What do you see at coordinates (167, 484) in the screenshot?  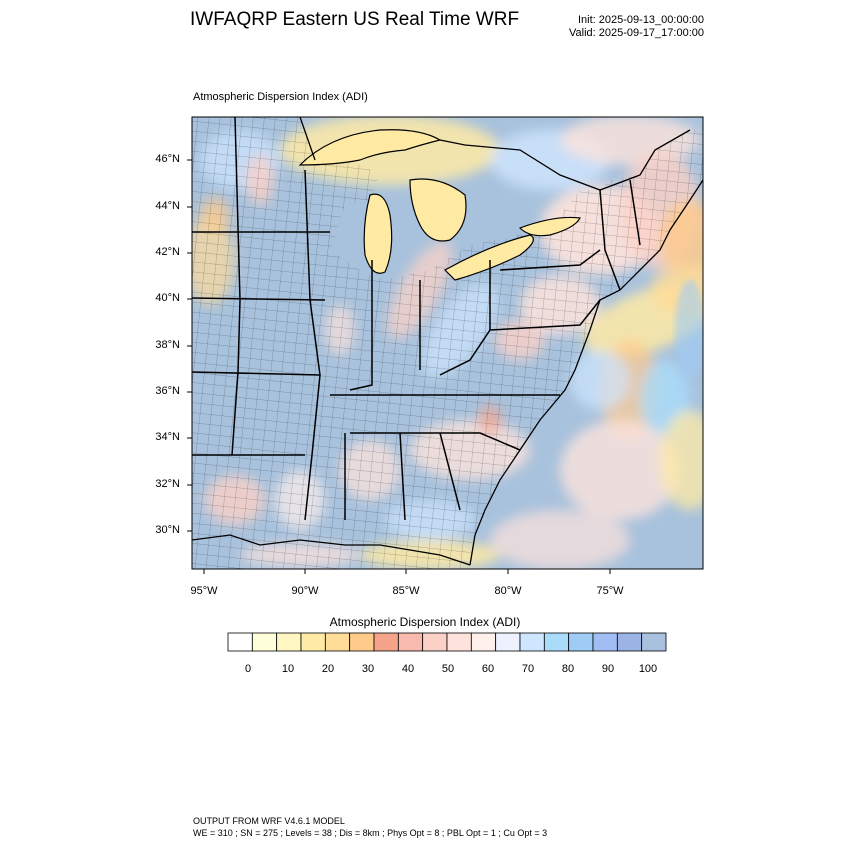 I see `lat-label: 32°N` at bounding box center [167, 484].